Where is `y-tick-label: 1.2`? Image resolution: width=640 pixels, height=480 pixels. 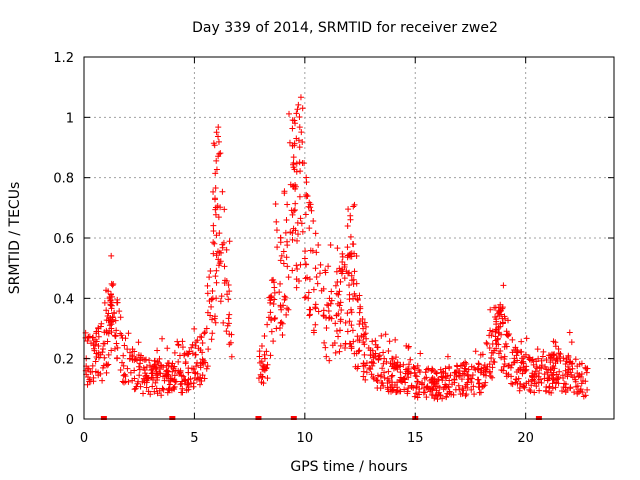 y-tick-label: 1.2 is located at coordinates (63, 58).